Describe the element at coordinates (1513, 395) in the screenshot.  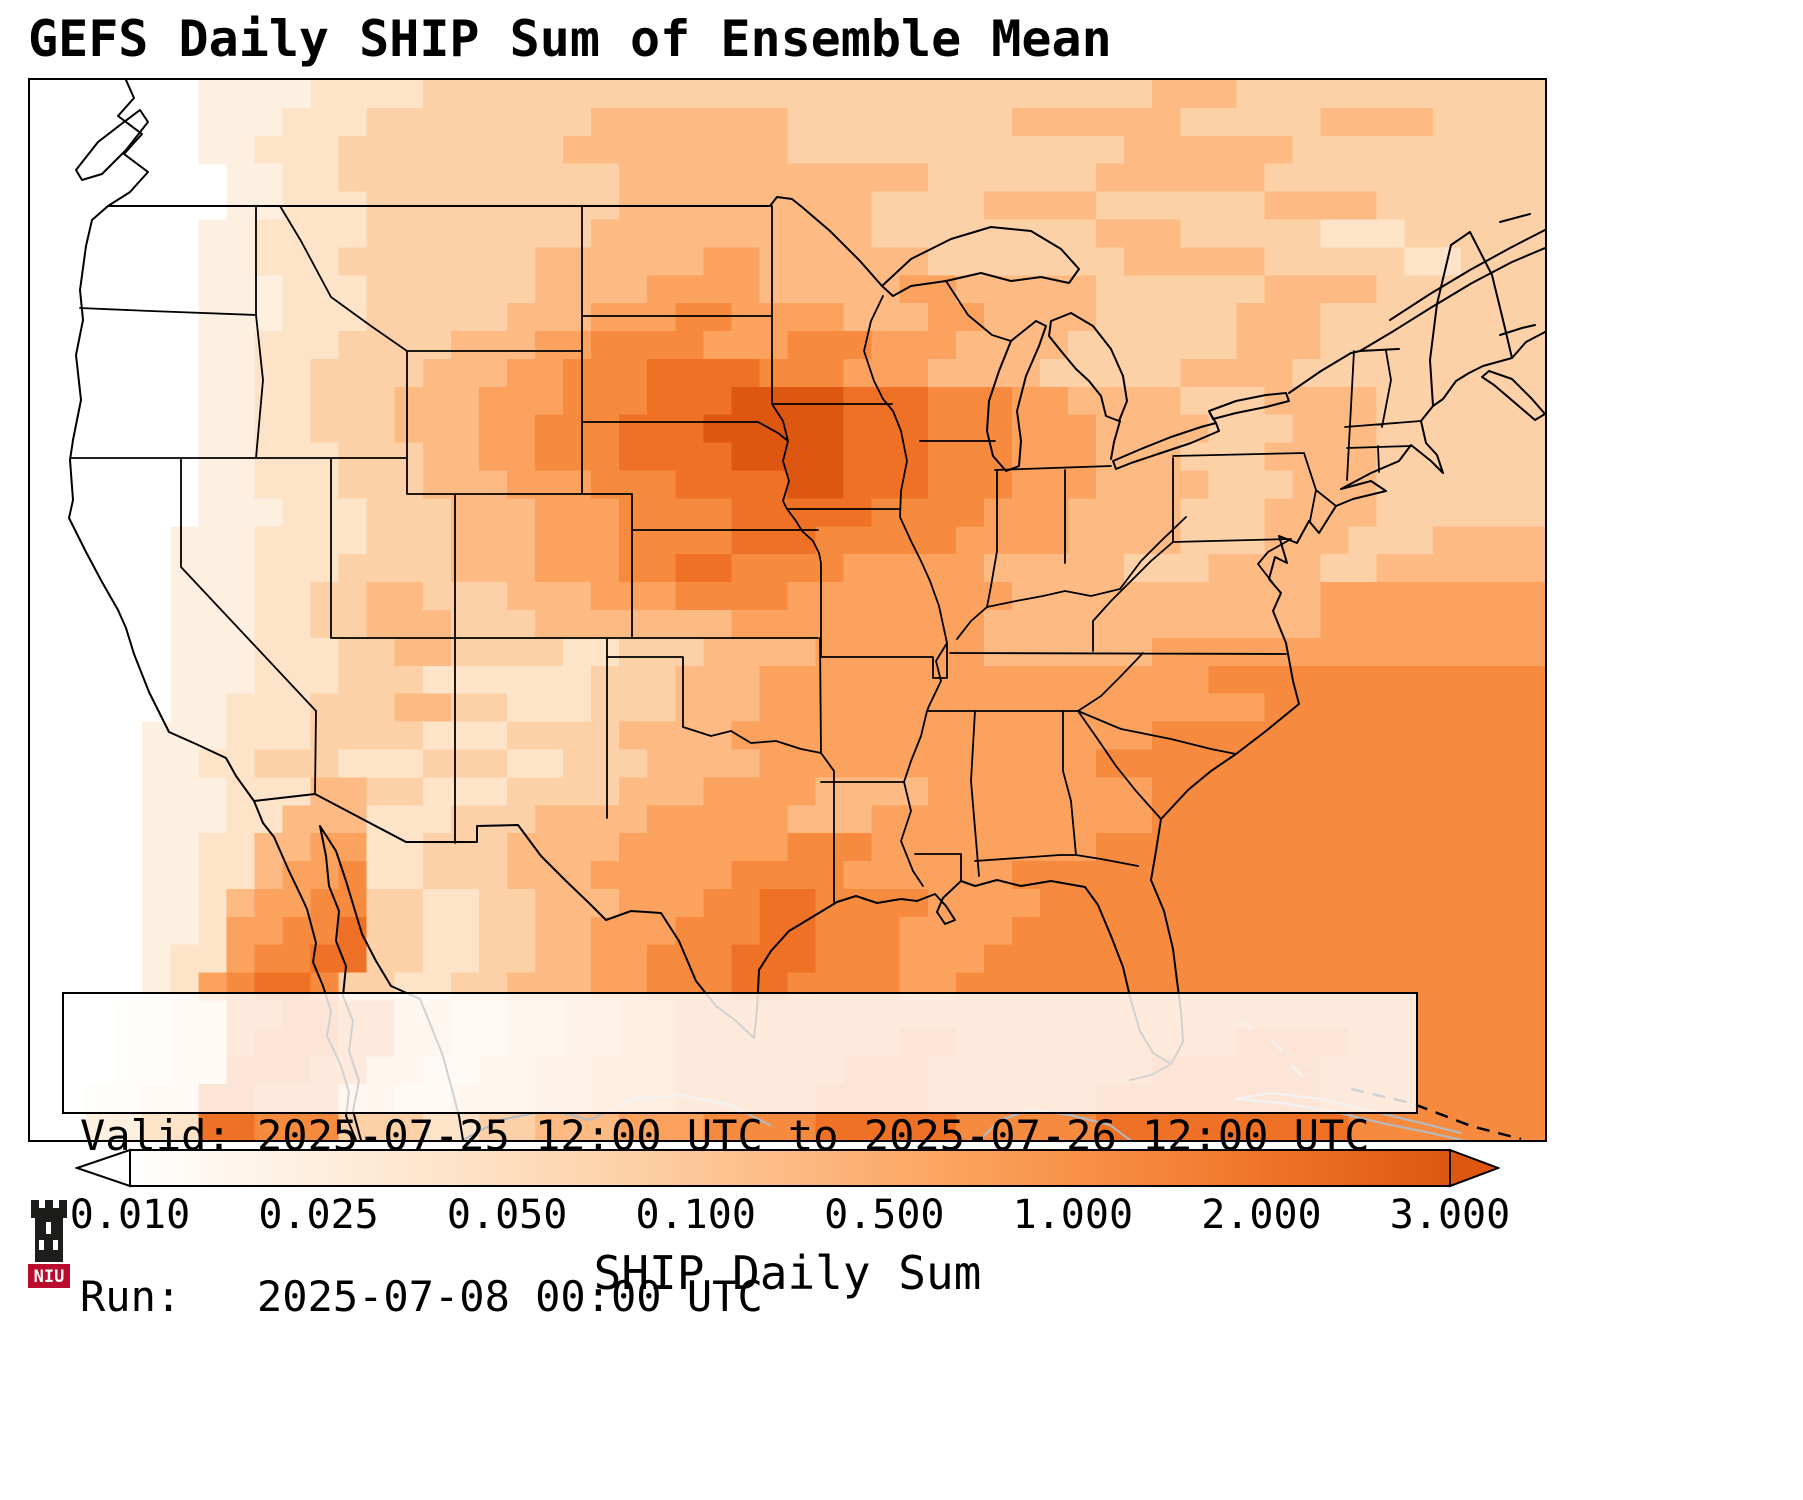
I see `nova-scotia-outline` at that location.